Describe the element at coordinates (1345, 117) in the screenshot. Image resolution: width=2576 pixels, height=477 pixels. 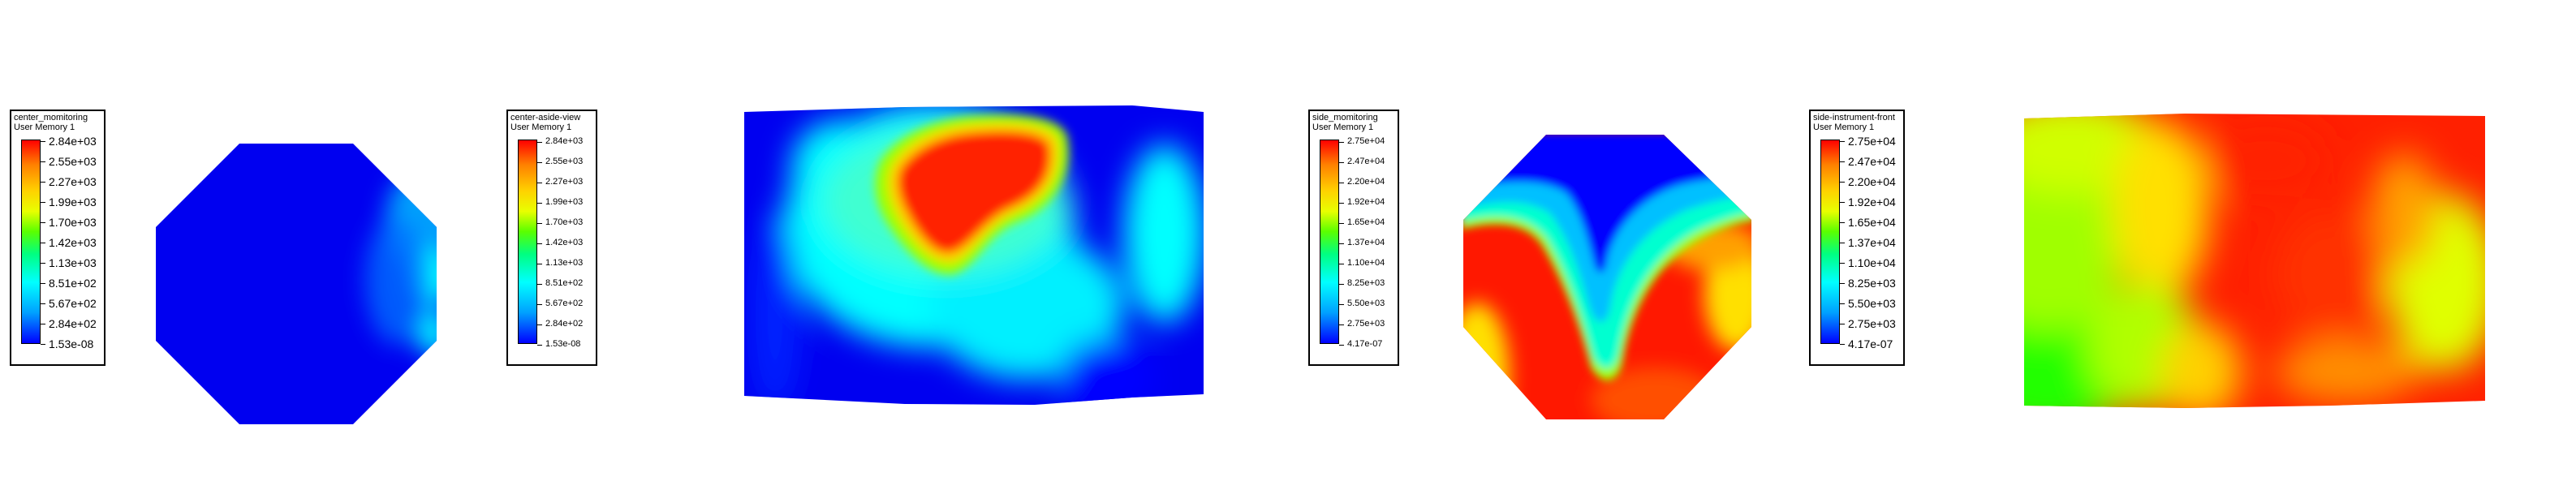
I see `legend-title: side_momitoring` at that location.